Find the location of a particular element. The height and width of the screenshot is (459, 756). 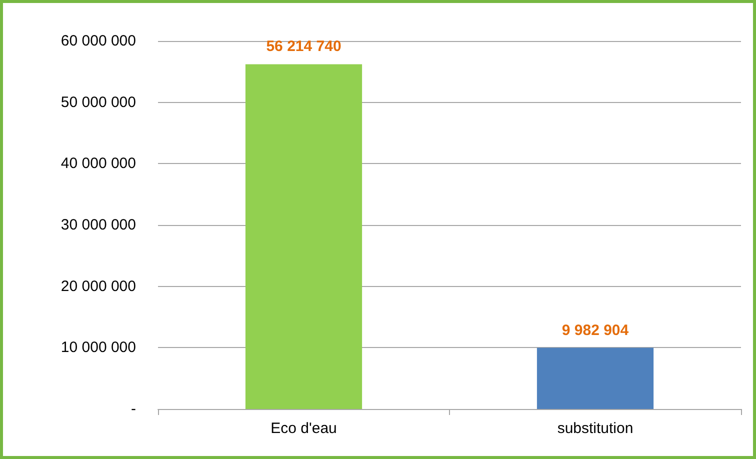

y-tick-label: 10 000 000 is located at coordinates (98, 347).